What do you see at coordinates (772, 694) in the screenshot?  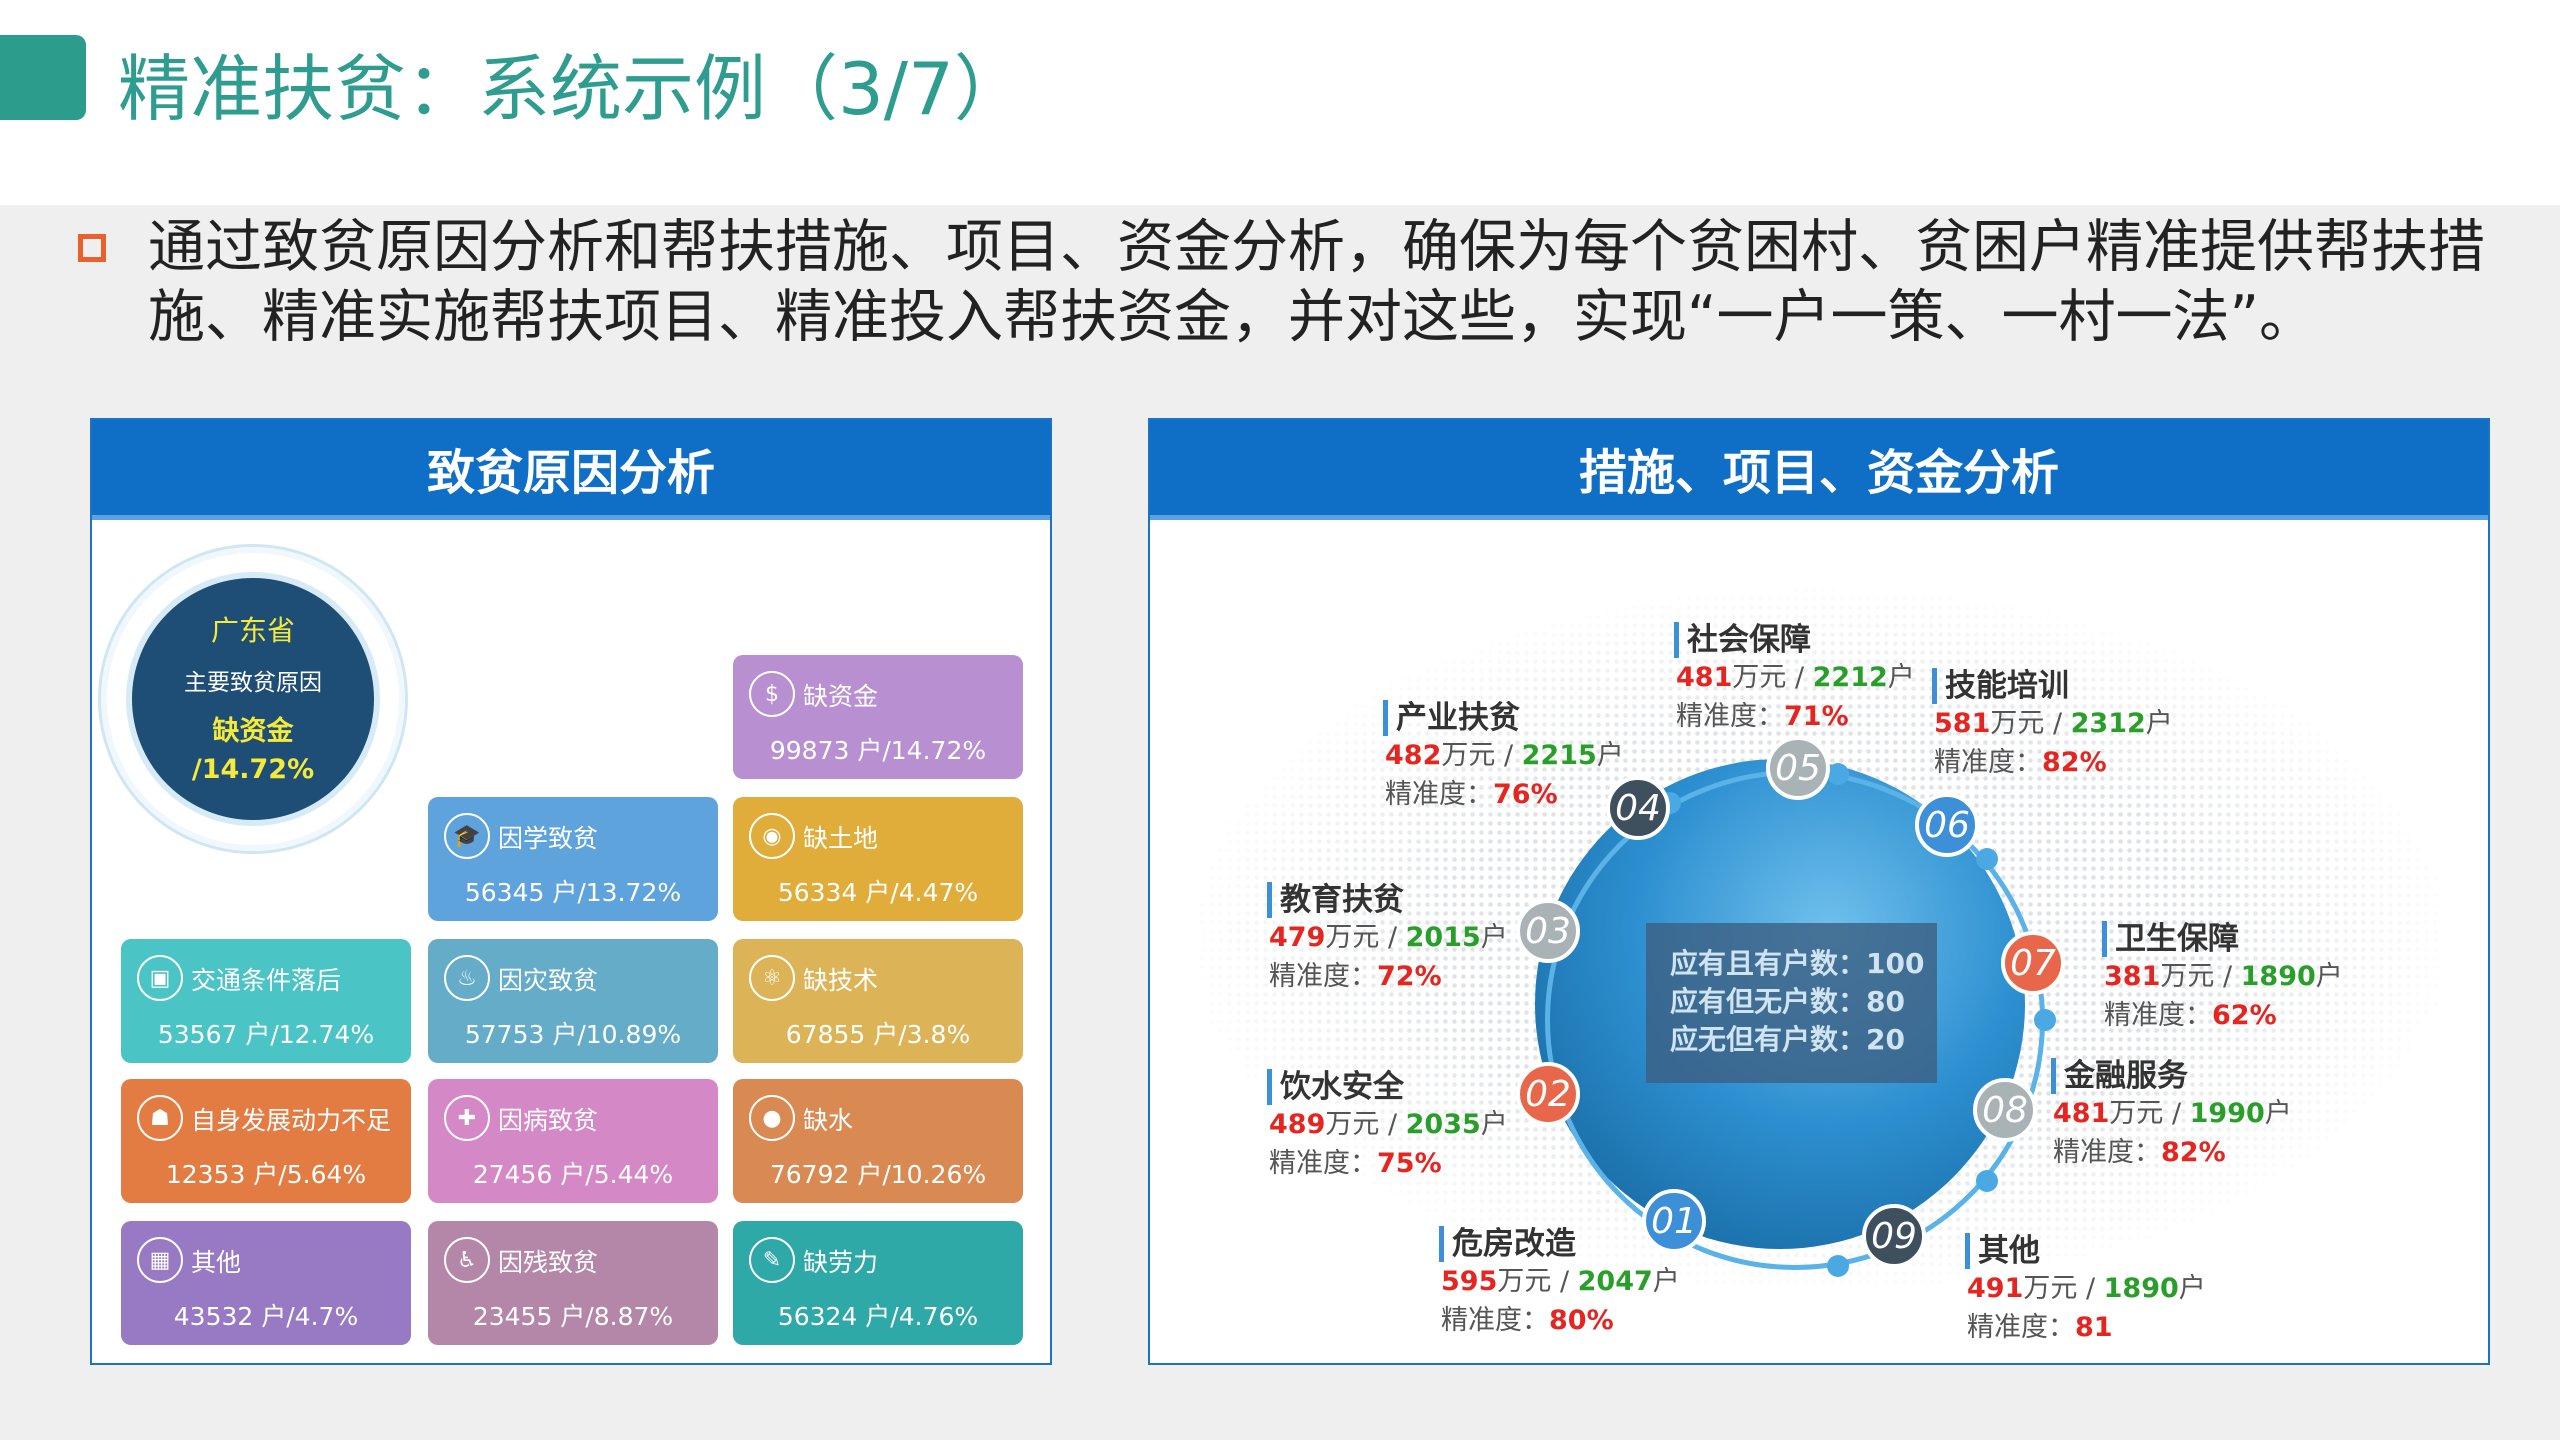 I see `coins-icon: $` at bounding box center [772, 694].